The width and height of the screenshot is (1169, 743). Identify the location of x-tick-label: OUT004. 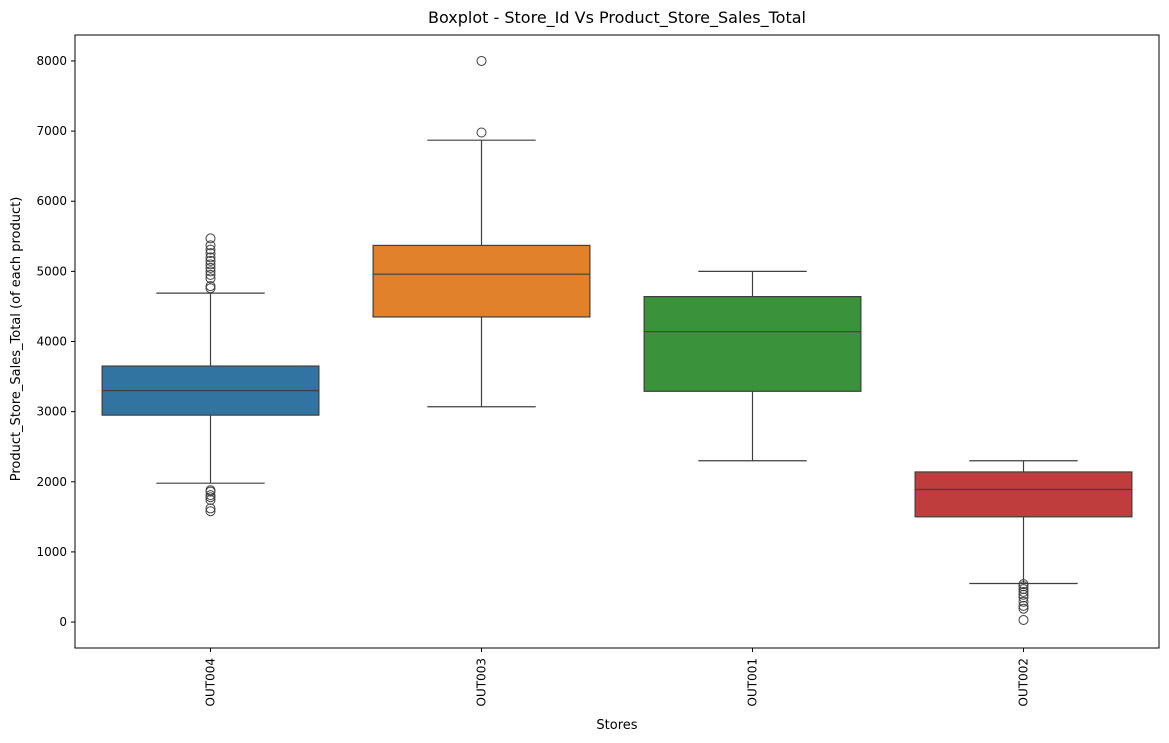
(211, 682).